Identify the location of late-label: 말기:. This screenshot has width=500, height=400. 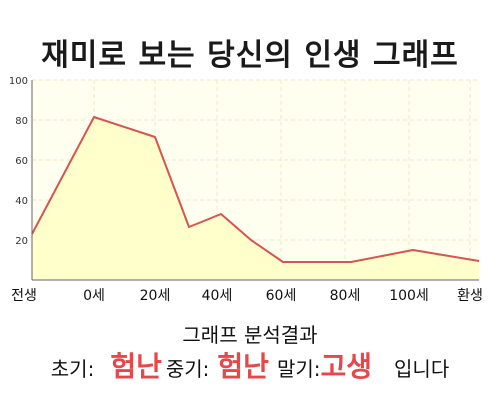
(298, 369).